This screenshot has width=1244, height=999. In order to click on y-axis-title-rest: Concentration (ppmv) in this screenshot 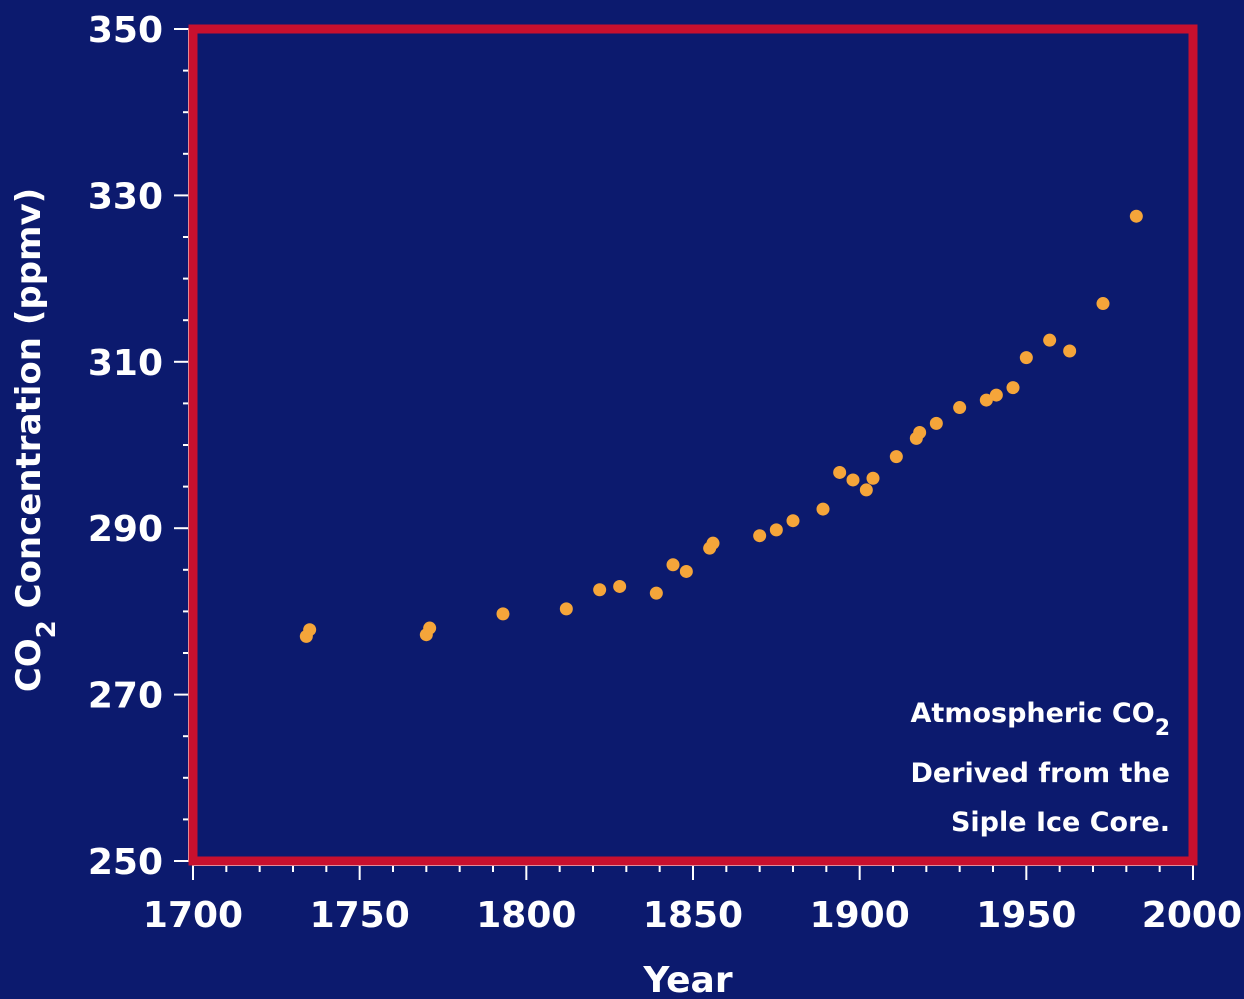, I will do `click(29, 404)`.